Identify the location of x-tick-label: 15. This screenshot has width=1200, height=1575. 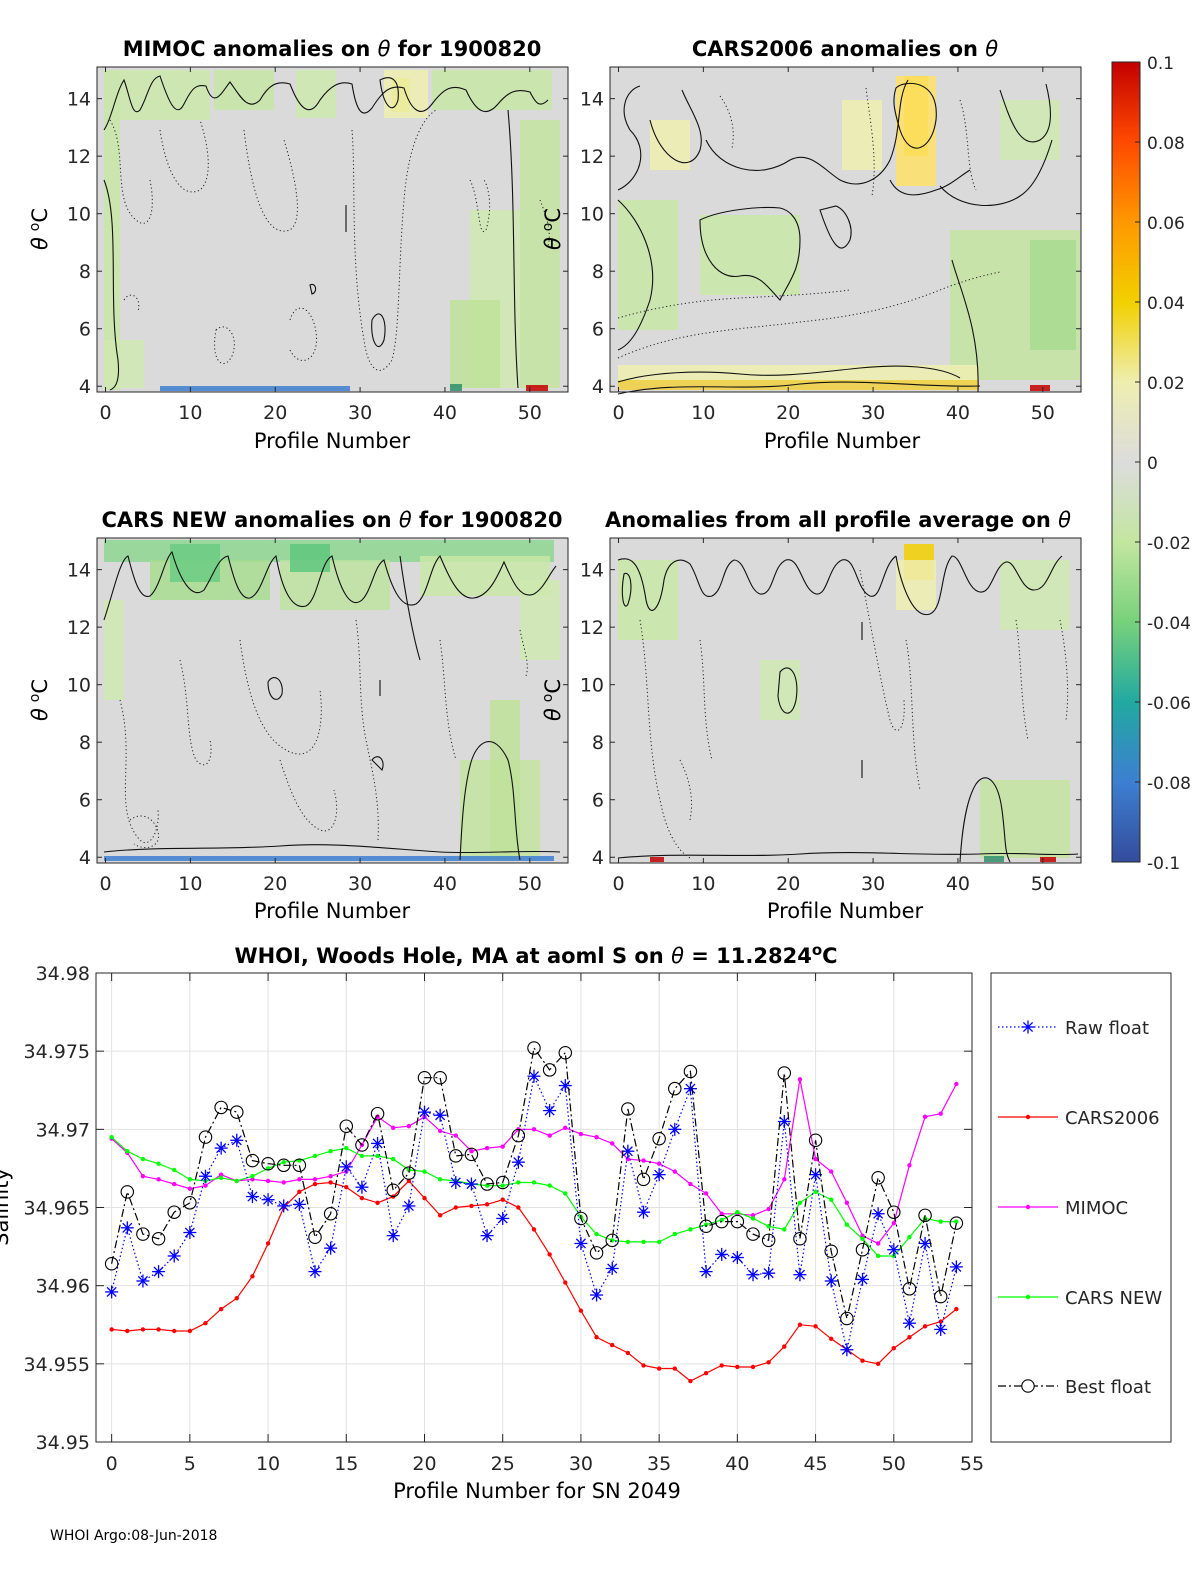
(346, 1464).